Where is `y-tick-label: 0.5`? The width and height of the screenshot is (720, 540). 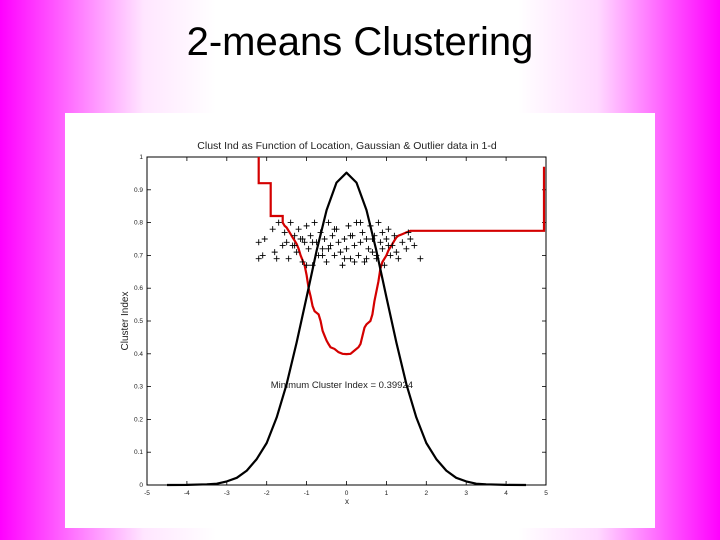
y-tick-label: 0.5 is located at coordinates (138, 321).